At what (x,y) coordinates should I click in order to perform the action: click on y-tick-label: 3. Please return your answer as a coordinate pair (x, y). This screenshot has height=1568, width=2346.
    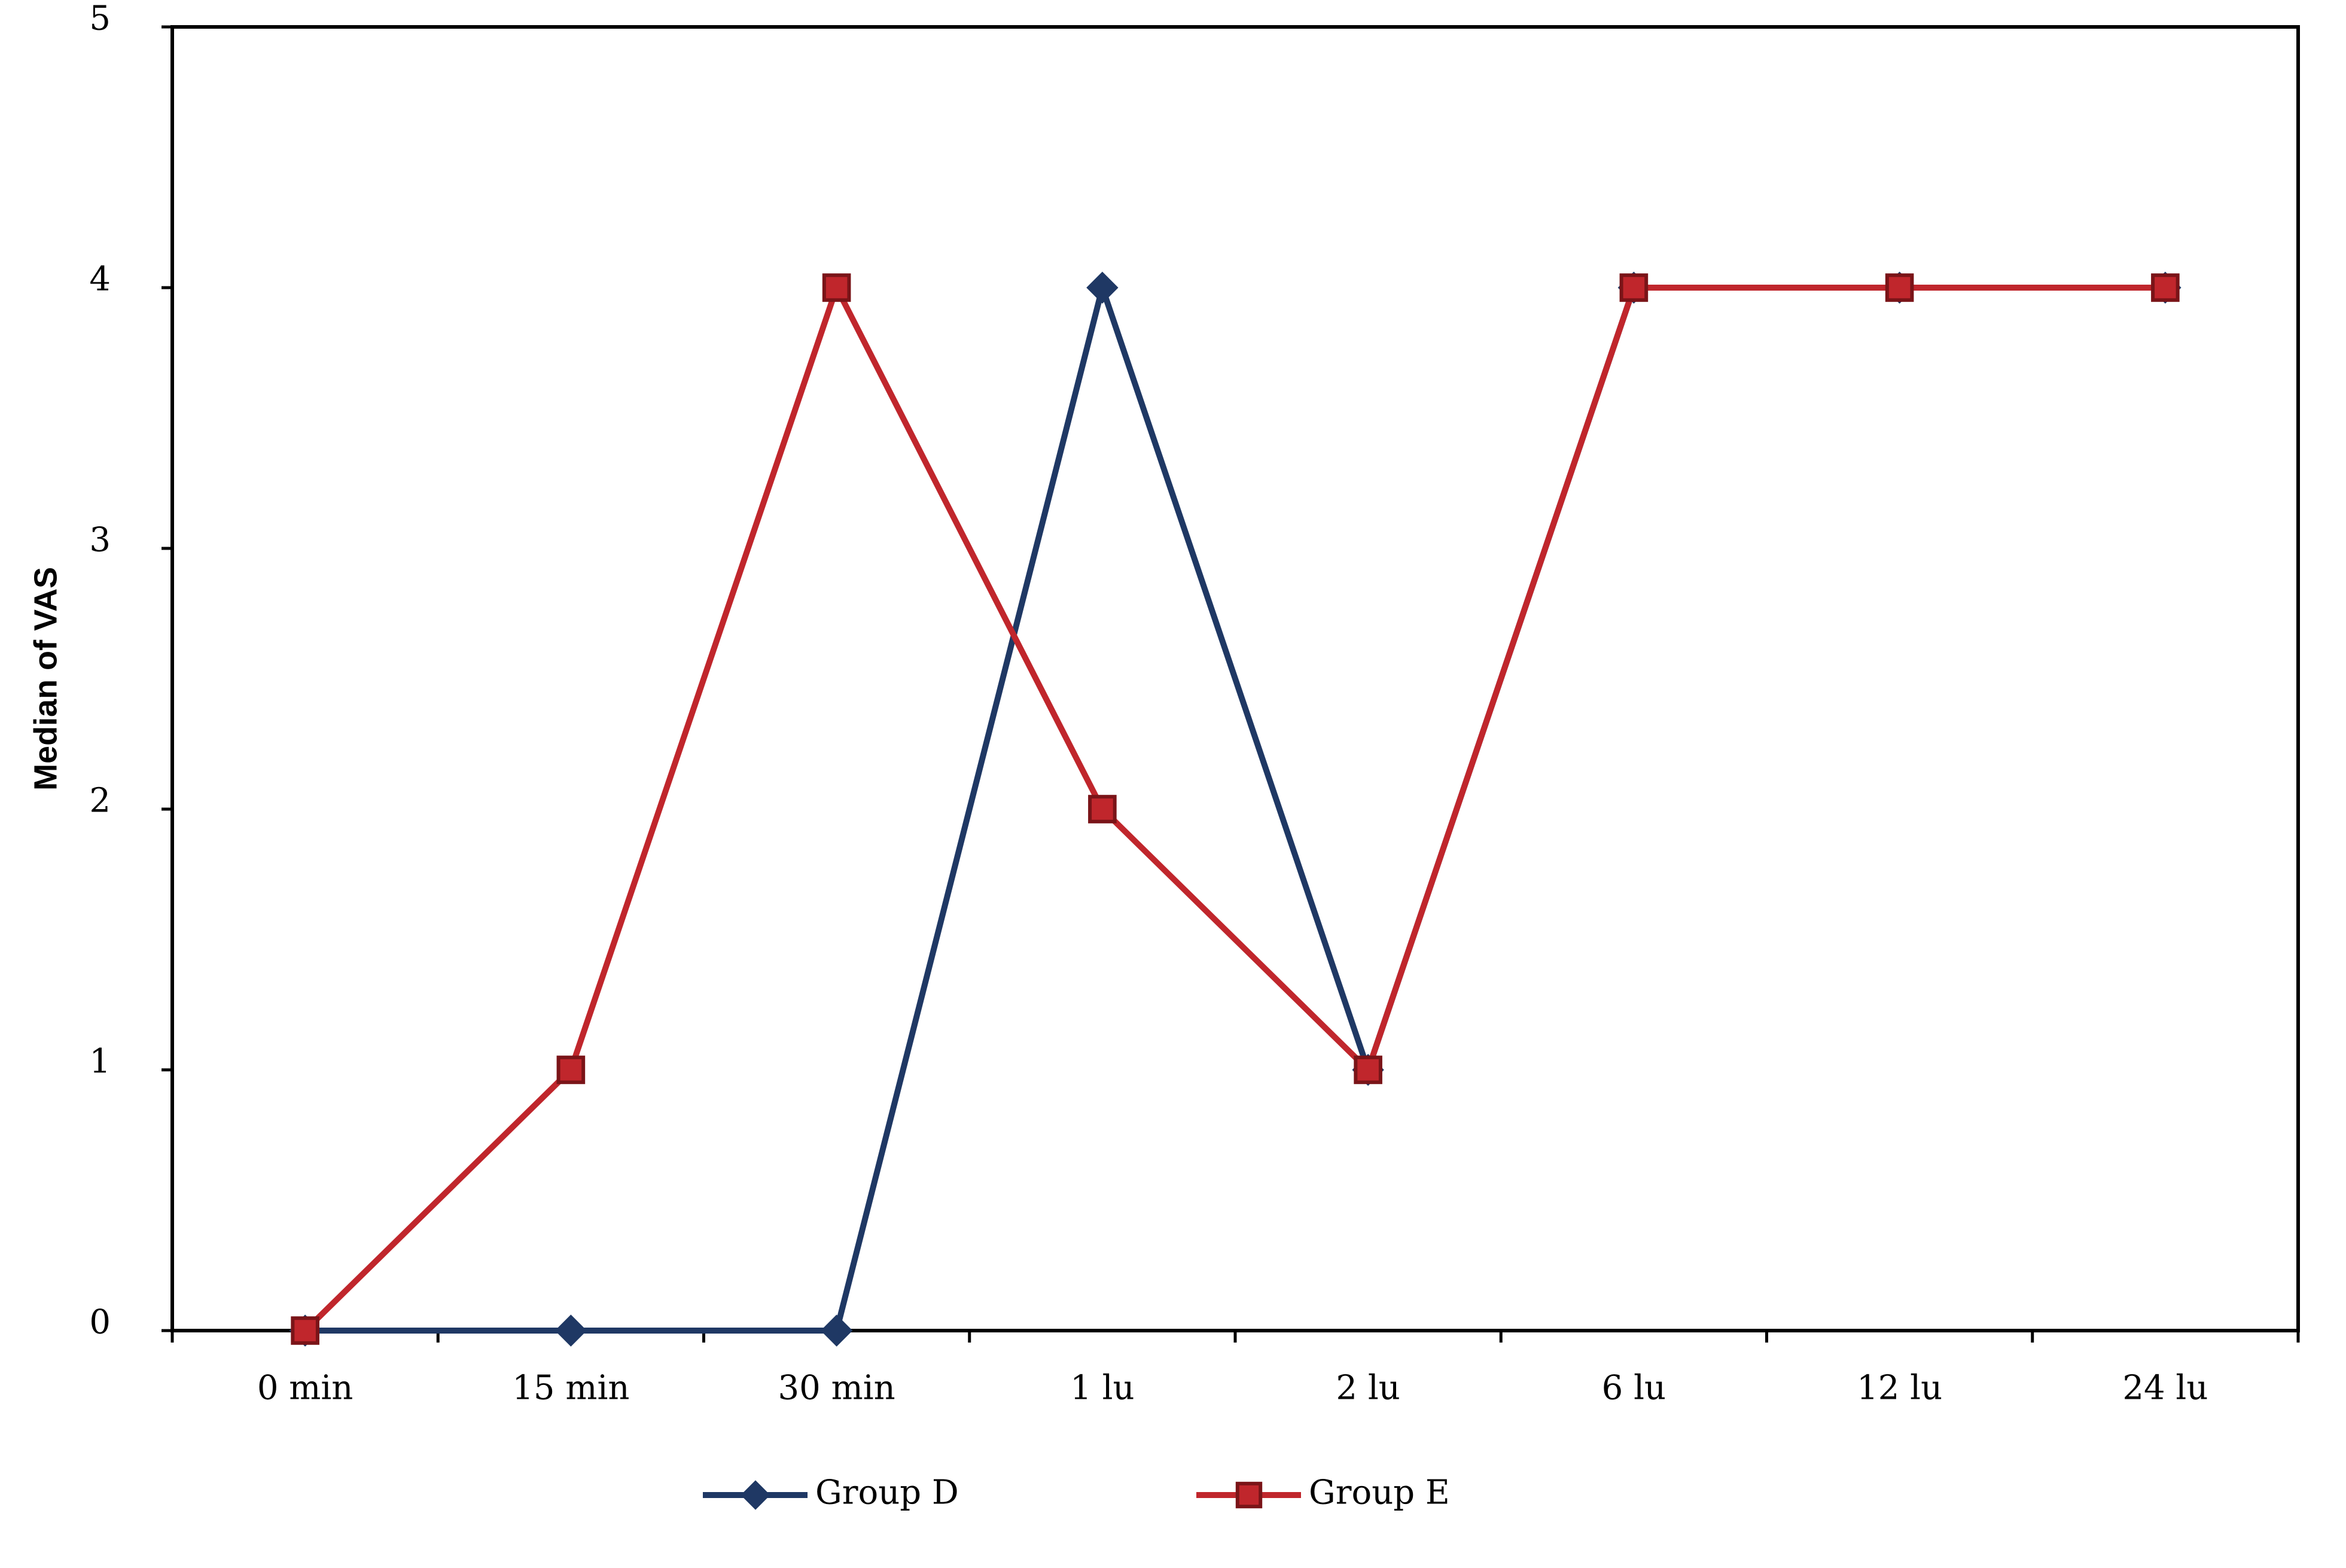
    Looking at the image, I should click on (100, 540).